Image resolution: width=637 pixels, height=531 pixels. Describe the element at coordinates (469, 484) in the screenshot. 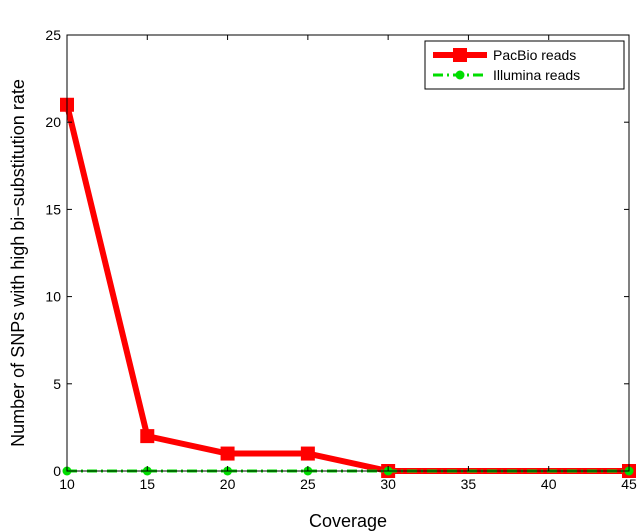

I see `x-tick-label: 35` at that location.